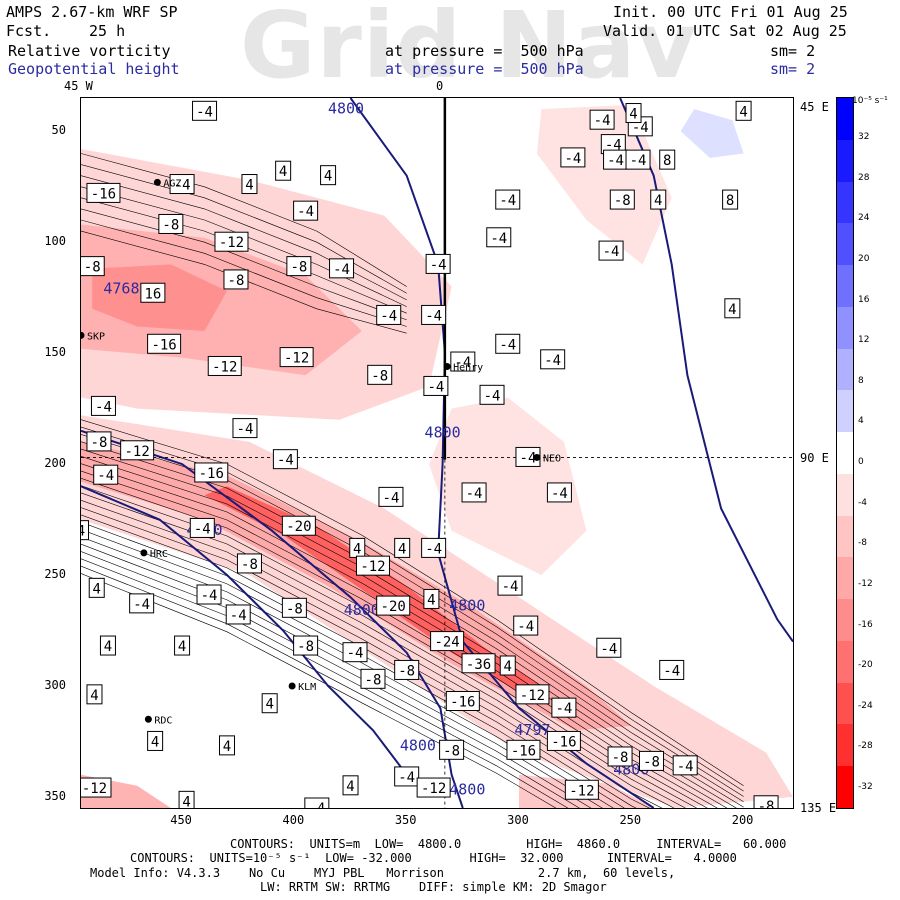 Image resolution: width=900 pixels, height=900 pixels. What do you see at coordinates (518, 820) in the screenshot?
I see `x-tick-label: 300` at bounding box center [518, 820].